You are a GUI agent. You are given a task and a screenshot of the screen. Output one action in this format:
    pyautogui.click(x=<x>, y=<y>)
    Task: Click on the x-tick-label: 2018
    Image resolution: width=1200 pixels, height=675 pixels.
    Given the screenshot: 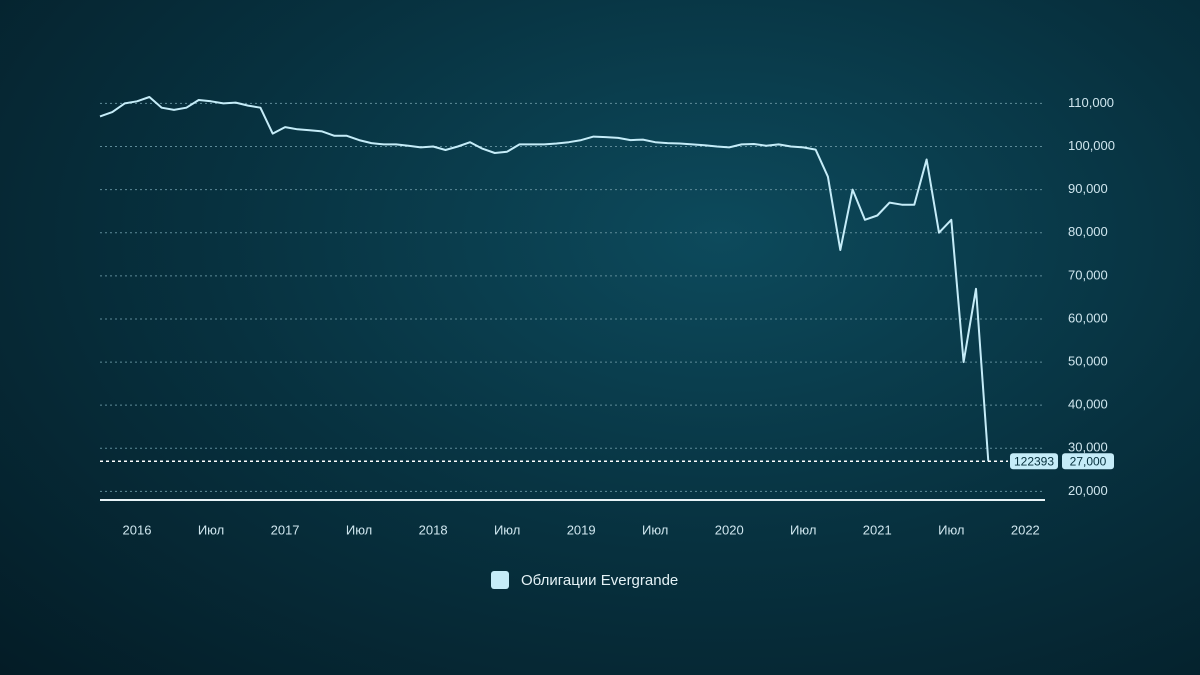 What is the action you would take?
    pyautogui.click(x=433, y=529)
    